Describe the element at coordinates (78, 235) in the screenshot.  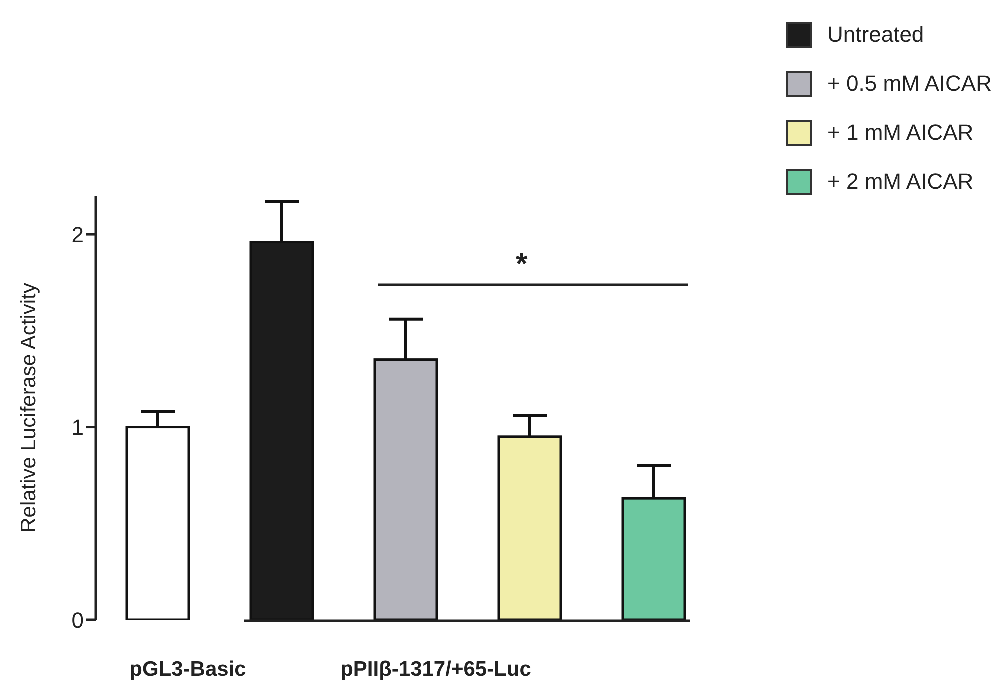
I see `y-tick-label: 2` at that location.